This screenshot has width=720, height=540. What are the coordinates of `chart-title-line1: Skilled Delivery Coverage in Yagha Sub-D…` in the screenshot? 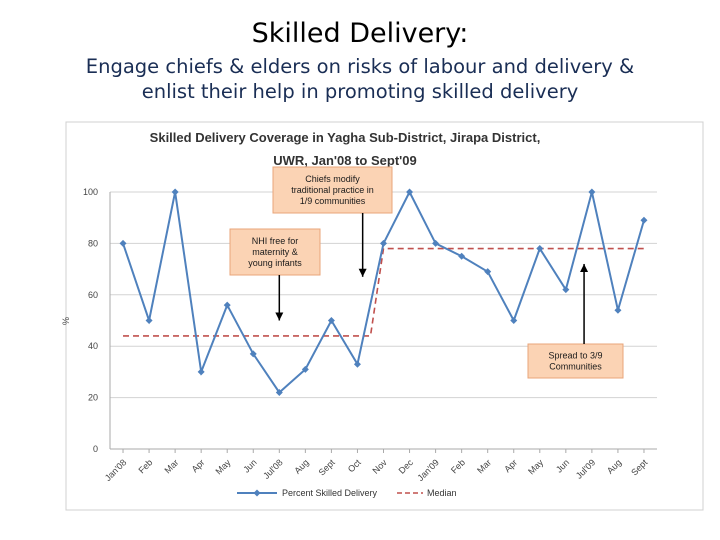 It's located at (345, 137).